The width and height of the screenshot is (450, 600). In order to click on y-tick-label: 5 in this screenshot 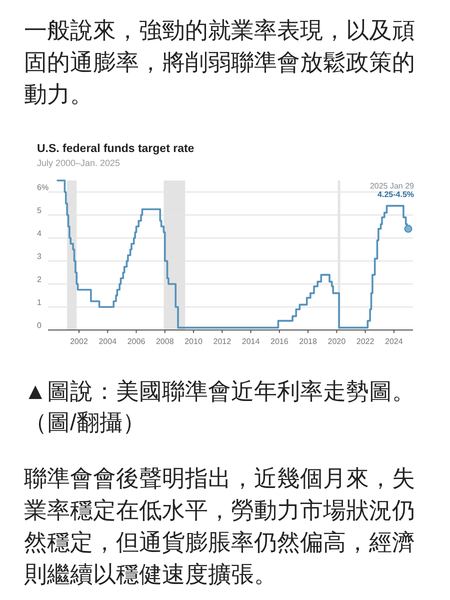, I will do `click(39, 210)`.